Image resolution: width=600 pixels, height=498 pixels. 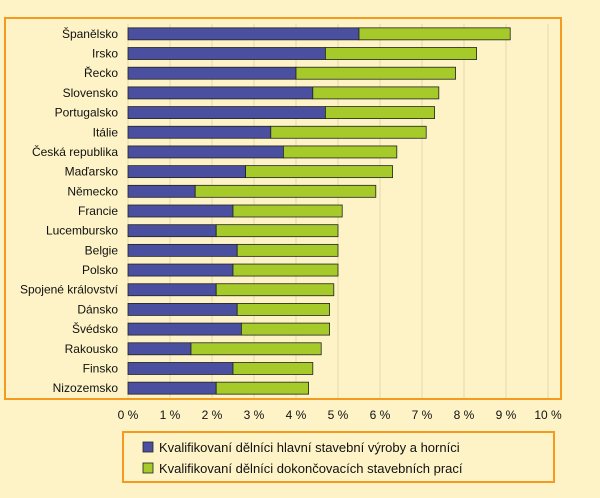 What do you see at coordinates (87, 113) in the screenshot?
I see `category-label: Portugalsko` at bounding box center [87, 113].